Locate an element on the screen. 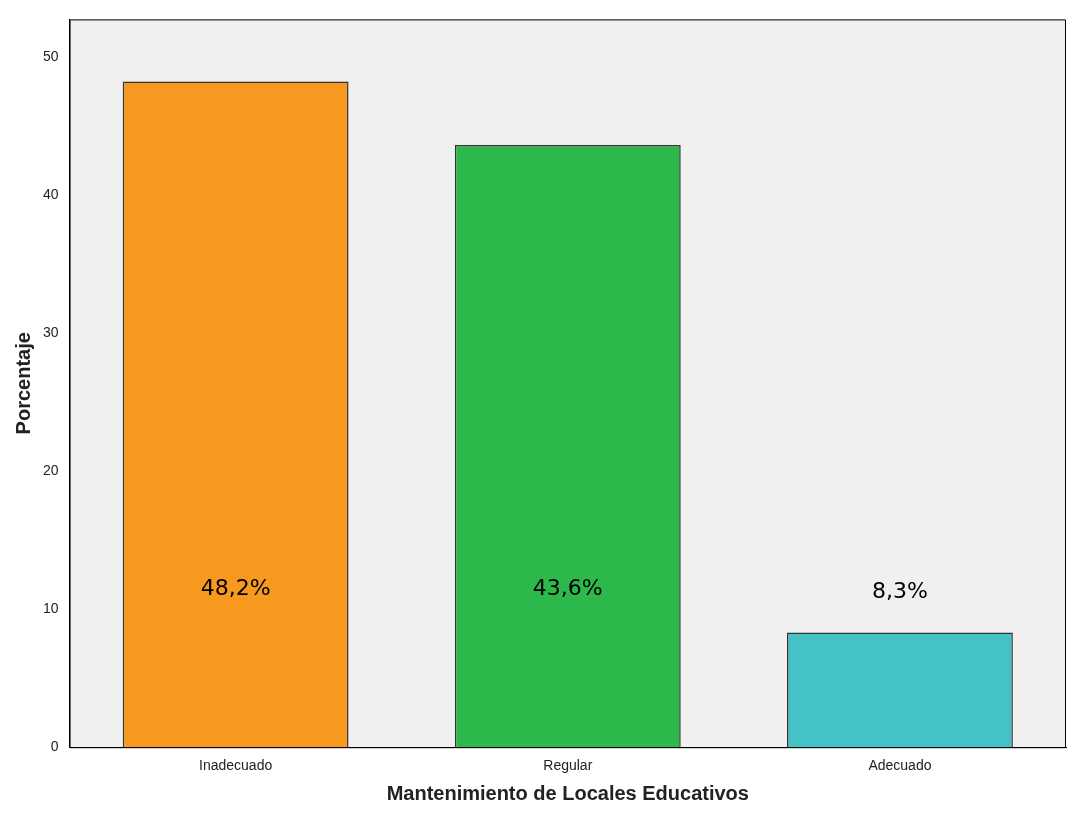 The image size is (1076, 818). y-axis-title: Porcentaje is located at coordinates (22, 383).